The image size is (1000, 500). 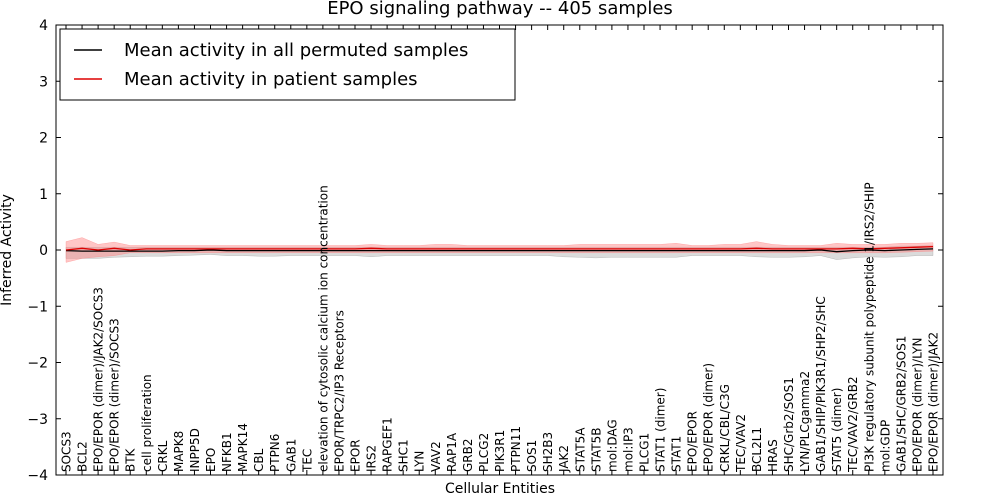 I want to click on series-line-permuted, so click(x=499, y=250).